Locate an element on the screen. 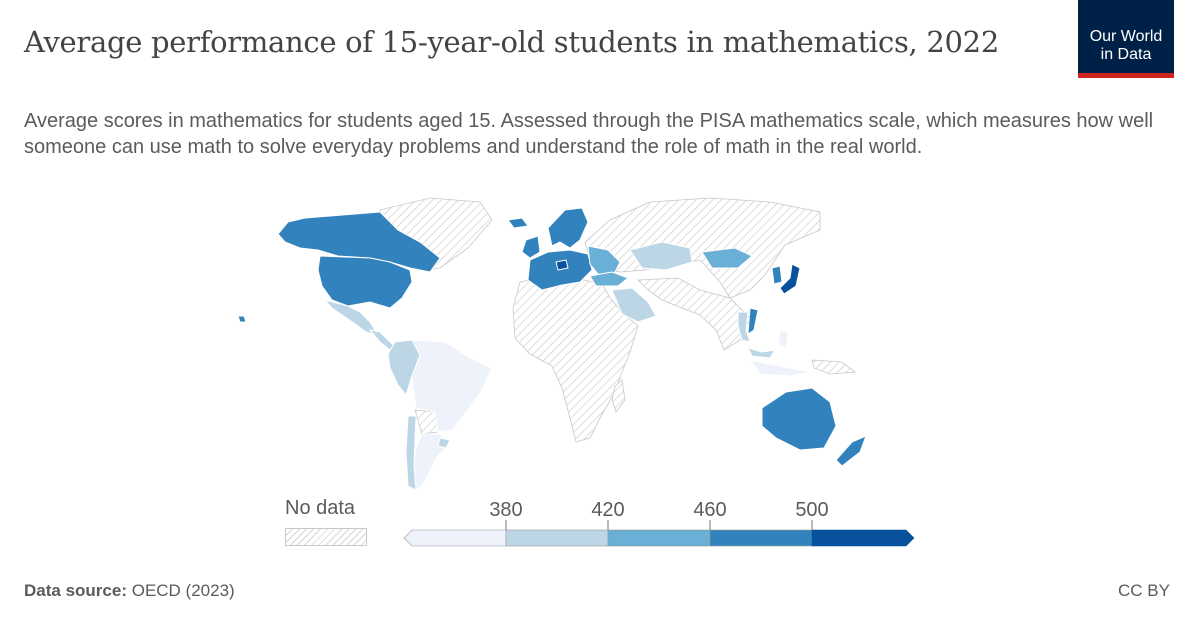 The image size is (1200, 627). legend-no-data-swatch is located at coordinates (326, 537).